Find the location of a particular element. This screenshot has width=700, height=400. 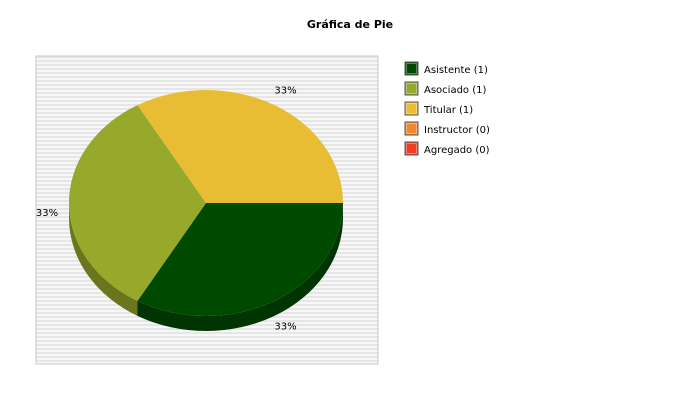

pie-slice-asistente is located at coordinates (240, 259).